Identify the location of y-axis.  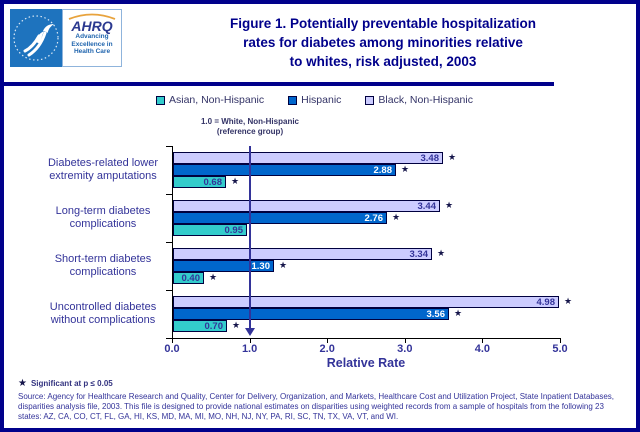
(172, 242).